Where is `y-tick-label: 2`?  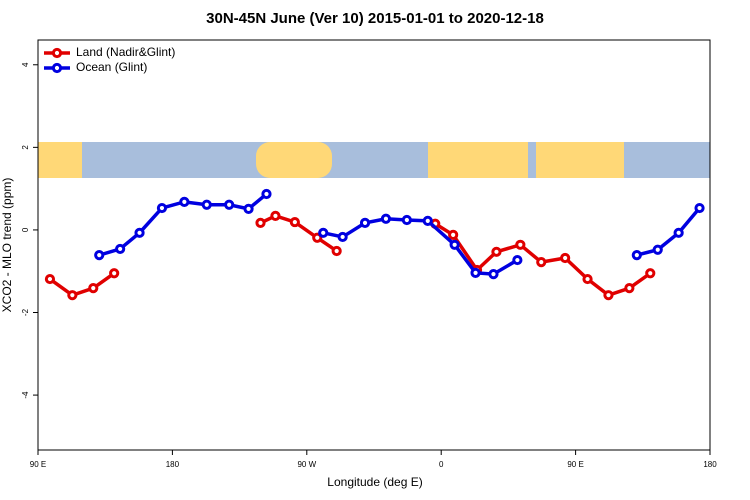 y-tick-label: 2 is located at coordinates (25, 147).